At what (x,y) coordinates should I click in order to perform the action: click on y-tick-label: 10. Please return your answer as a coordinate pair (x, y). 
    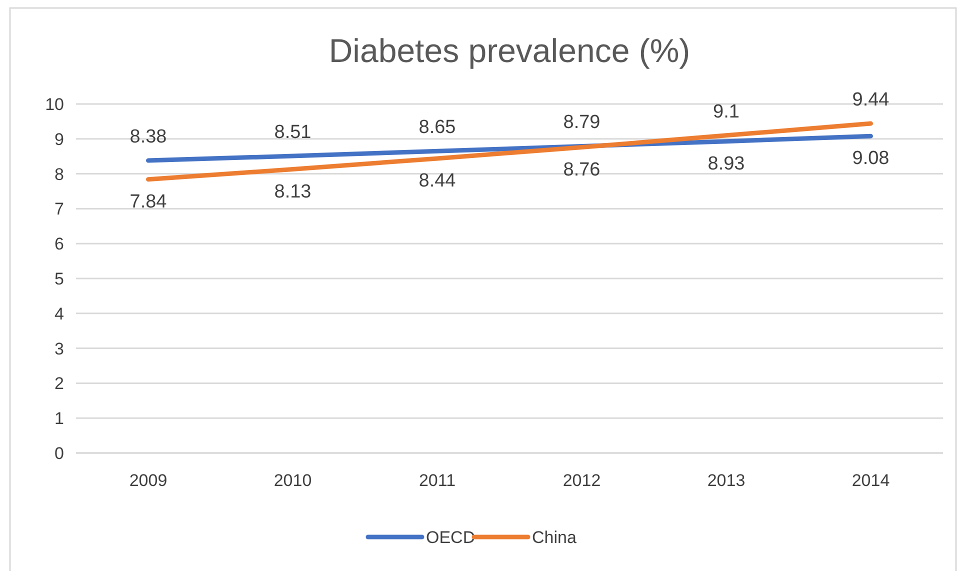
    Looking at the image, I should click on (54, 104).